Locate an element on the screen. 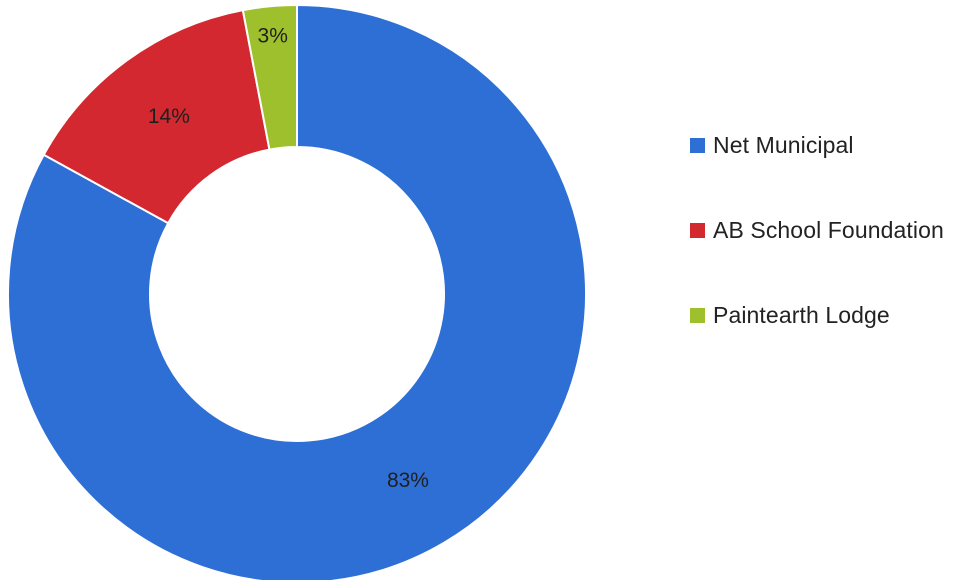 The height and width of the screenshot is (580, 957). legend-swatch-paintearth-lodge is located at coordinates (697, 315).